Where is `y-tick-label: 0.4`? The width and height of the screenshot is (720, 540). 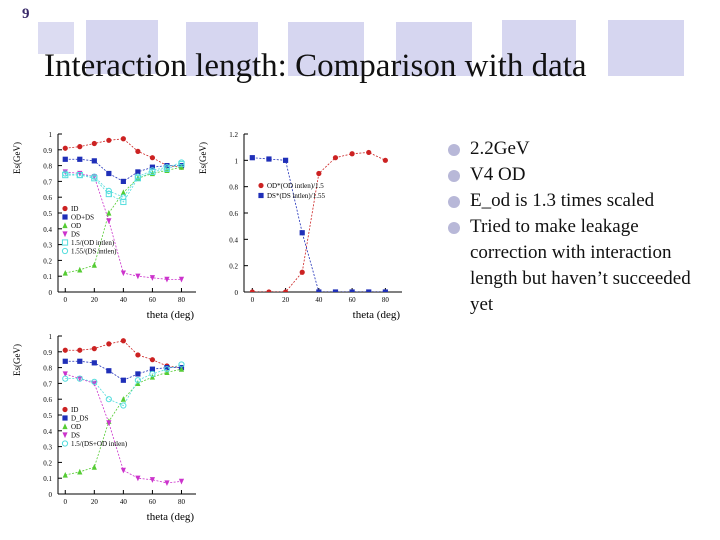 y-tick-label: 0.4 is located at coordinates (233, 240).